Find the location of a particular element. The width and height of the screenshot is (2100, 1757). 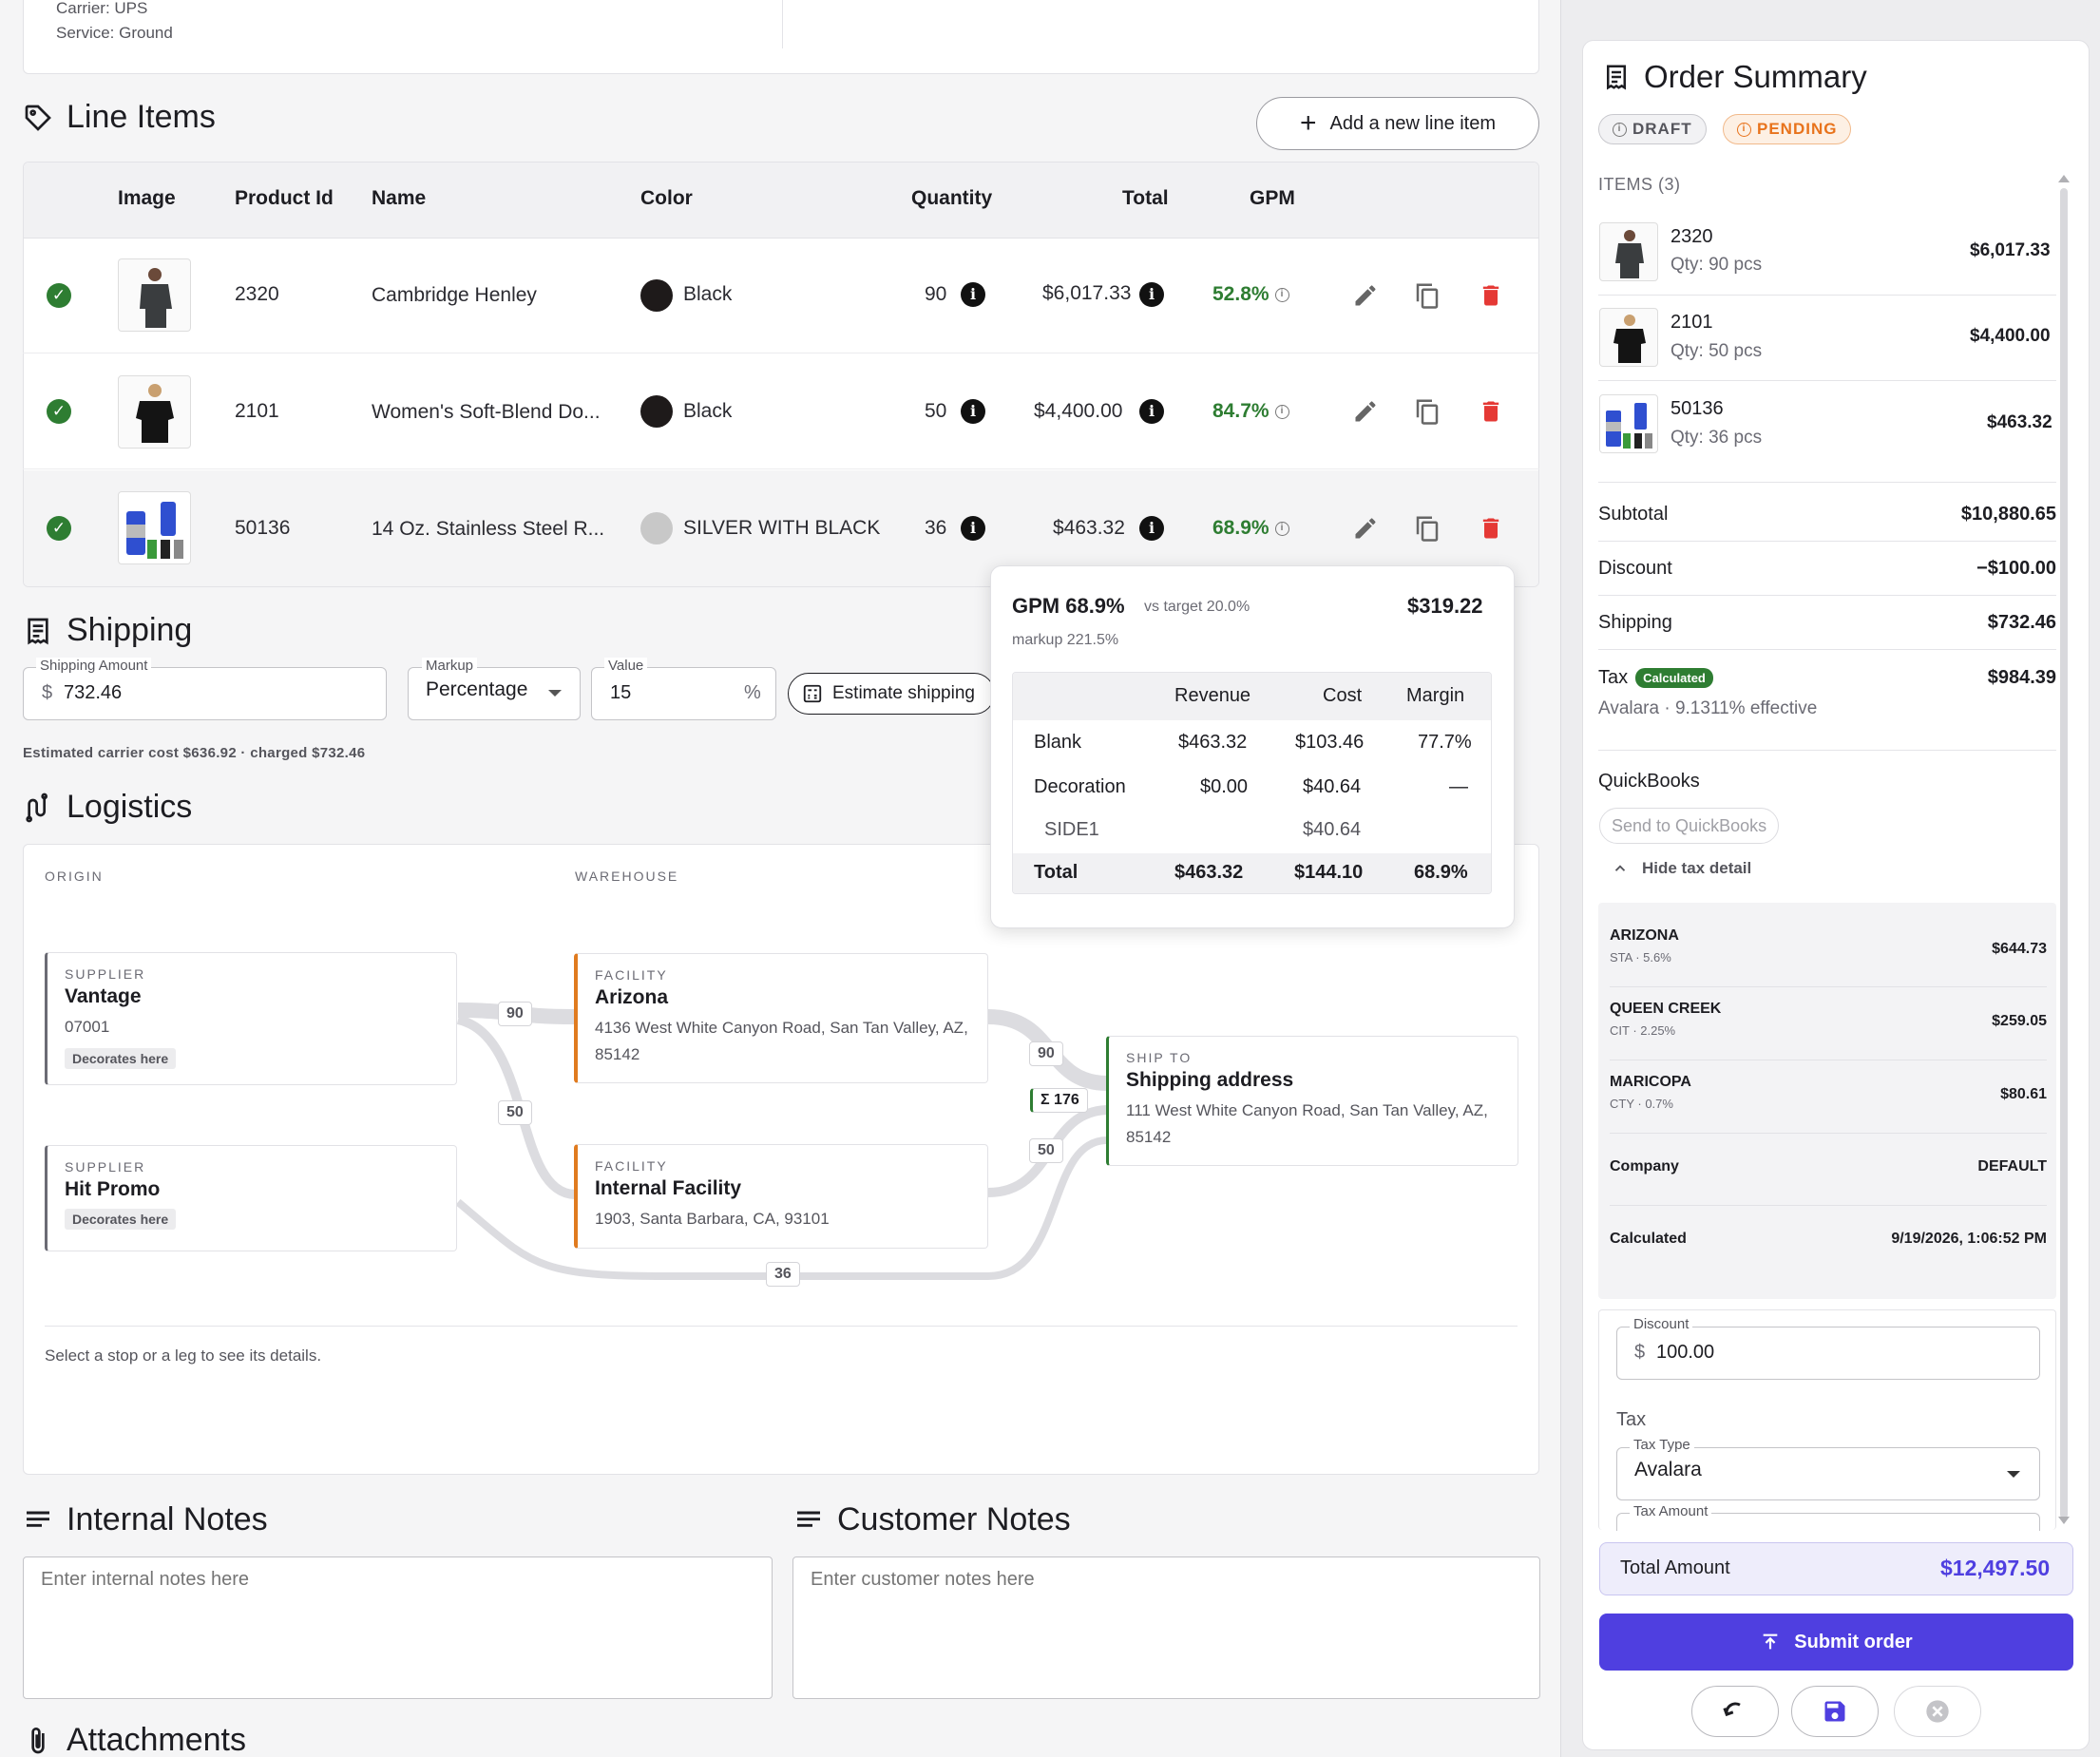

product-id: 50136 is located at coordinates (263, 528).